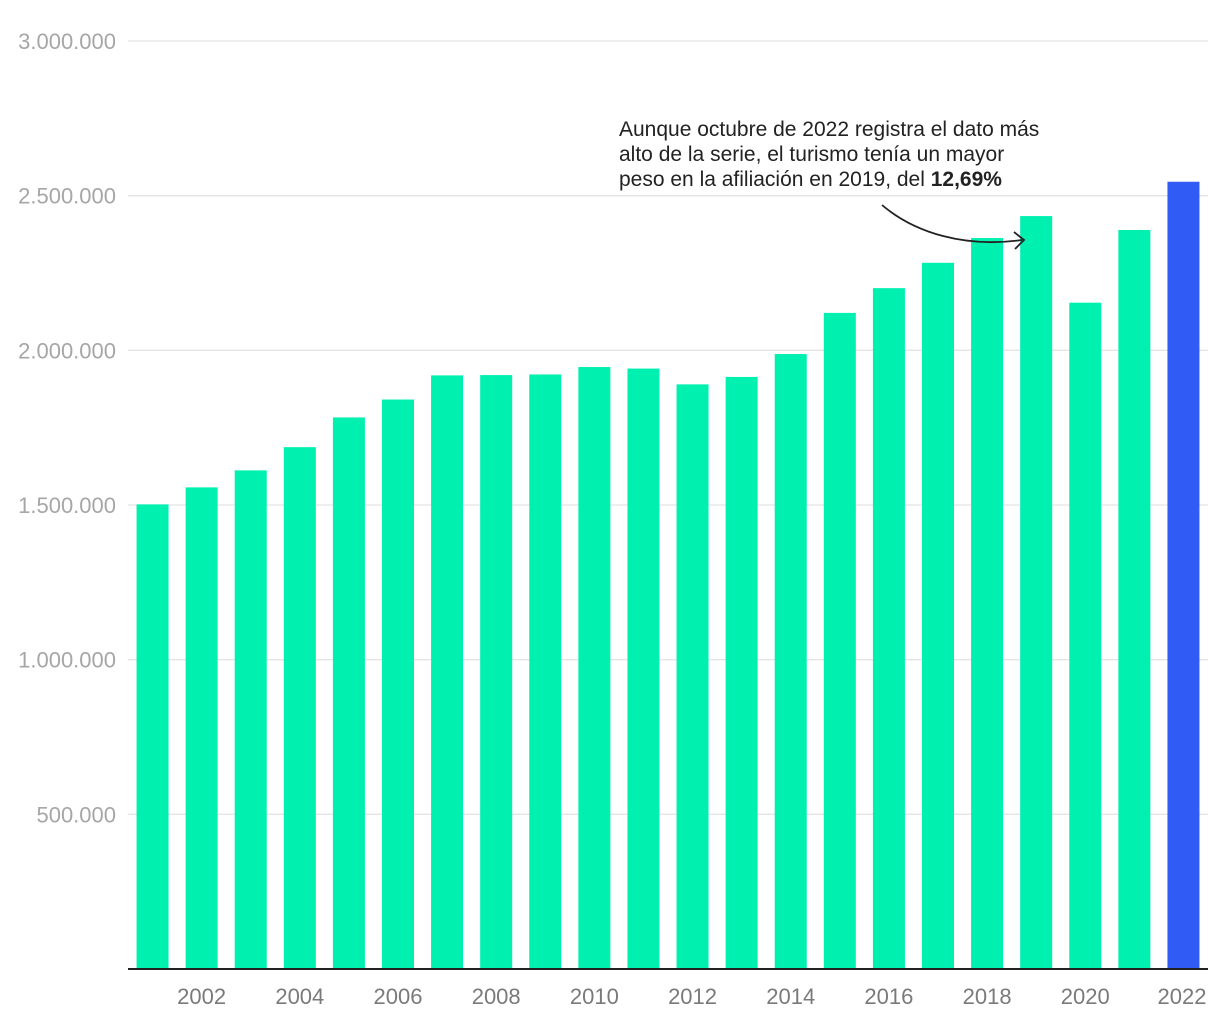  I want to click on x-tick-label: 2020, so click(1085, 996).